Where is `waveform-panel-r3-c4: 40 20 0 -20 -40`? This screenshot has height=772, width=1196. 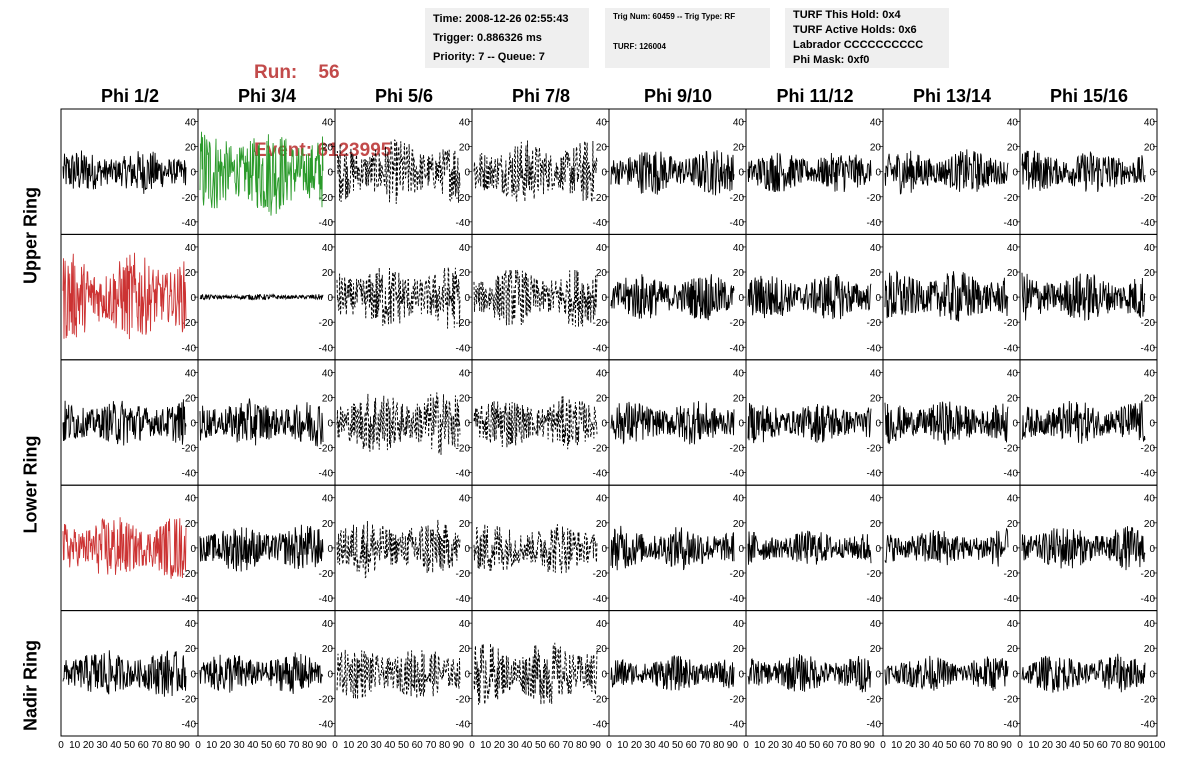
waveform-panel-r3-c4: 40 20 0 -20 -40 is located at coordinates (540, 422).